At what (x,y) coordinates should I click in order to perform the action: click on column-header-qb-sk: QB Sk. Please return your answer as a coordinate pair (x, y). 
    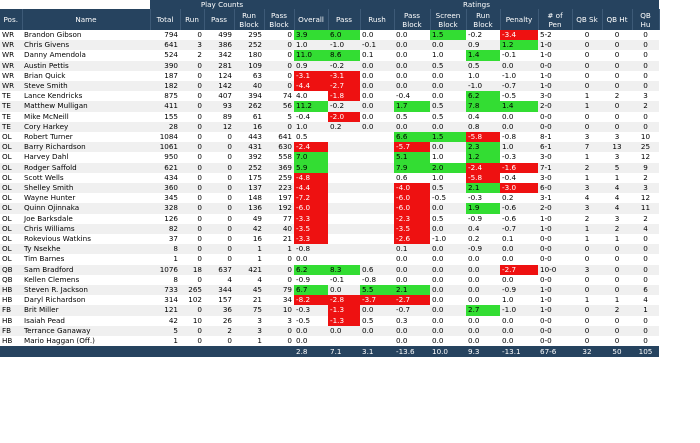
    Looking at the image, I should click on (587, 19).